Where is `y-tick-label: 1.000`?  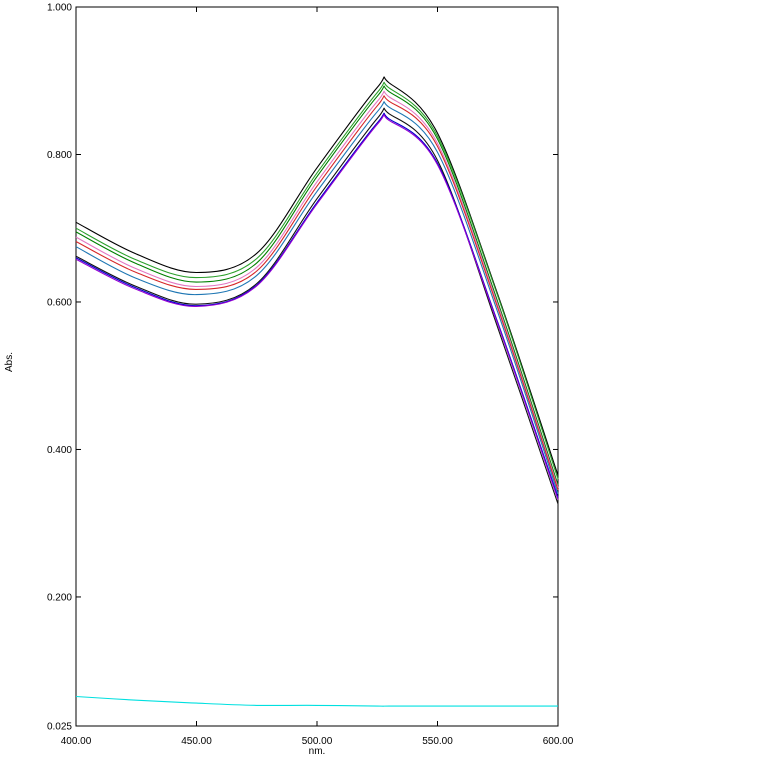
y-tick-label: 1.000 is located at coordinates (59, 8).